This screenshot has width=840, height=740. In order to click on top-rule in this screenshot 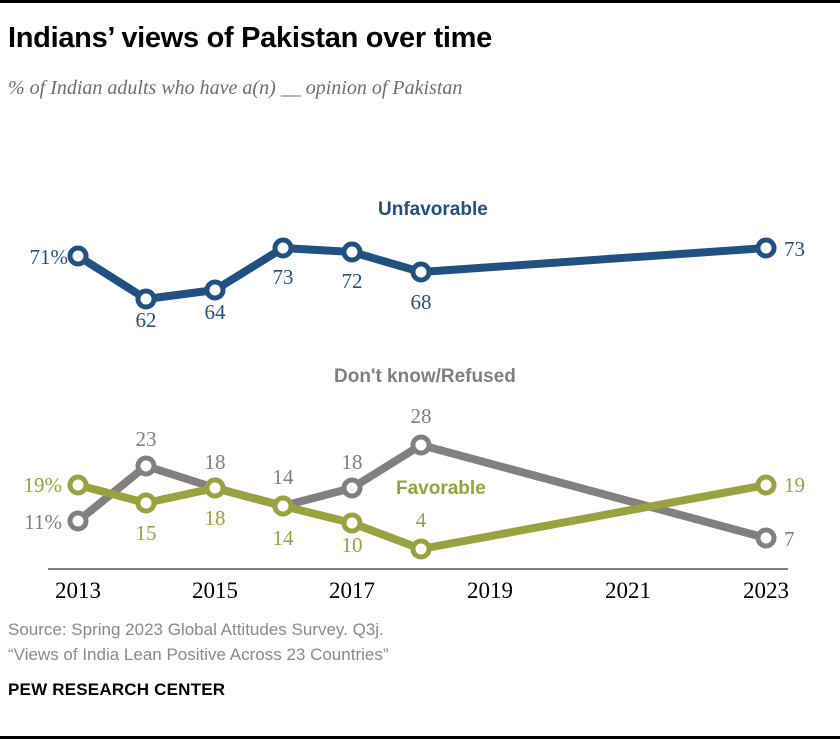, I will do `click(420, 1)`.